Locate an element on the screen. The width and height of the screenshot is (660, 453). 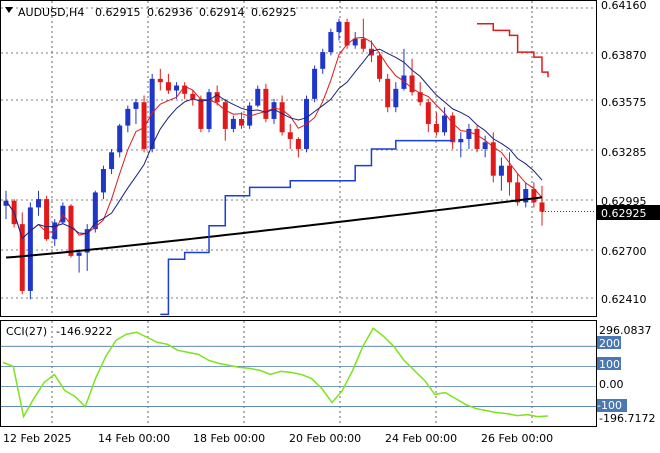
price-tick: 0.63285 is located at coordinates (624, 152).